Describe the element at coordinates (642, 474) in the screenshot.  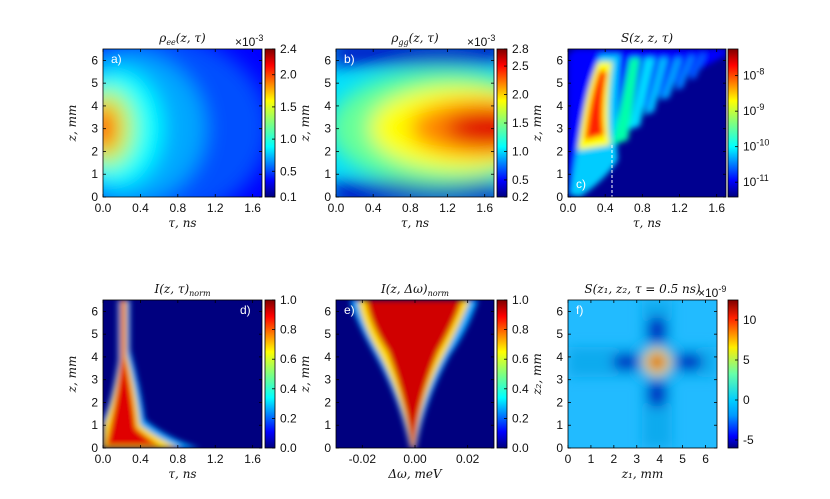
I see `xlabel-f: z₁, mm` at that location.